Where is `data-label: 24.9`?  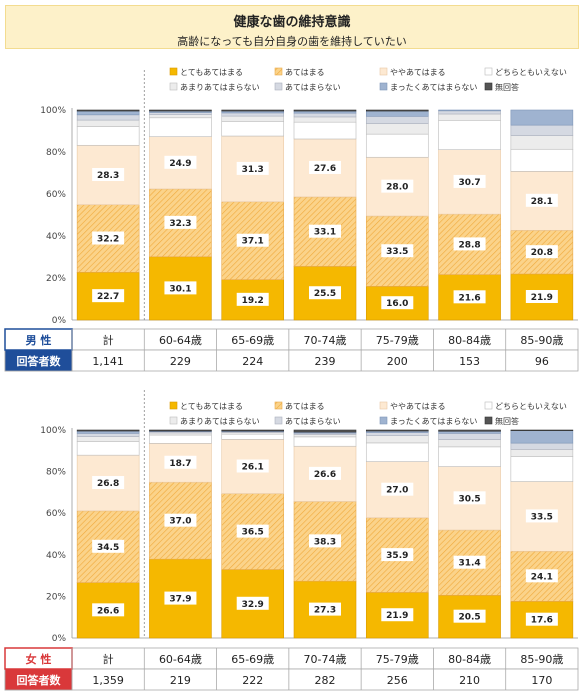 data-label: 24.9 is located at coordinates (180, 164).